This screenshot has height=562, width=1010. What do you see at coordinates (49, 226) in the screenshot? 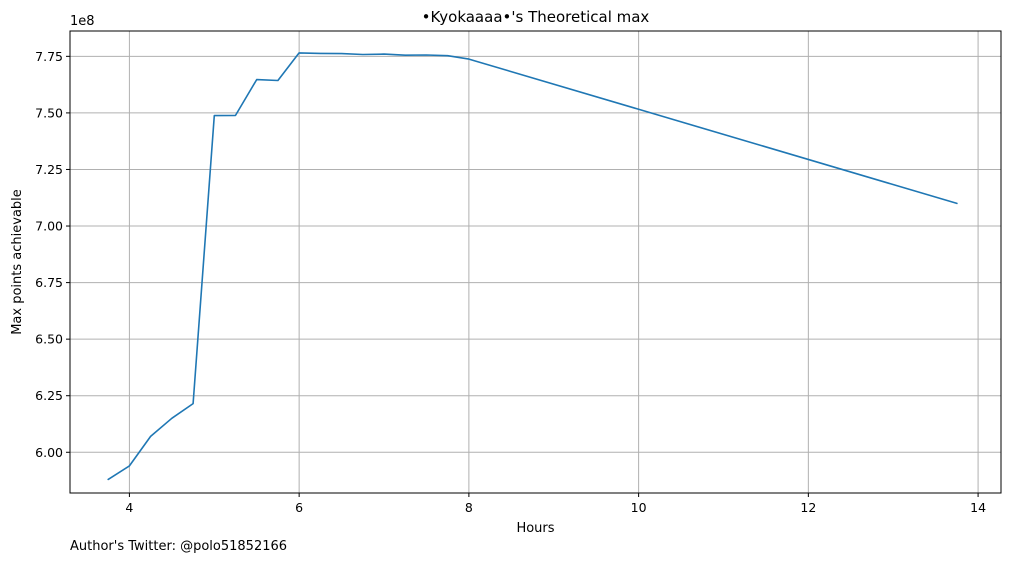
I see `y-tick-label: 7.00` at bounding box center [49, 226].